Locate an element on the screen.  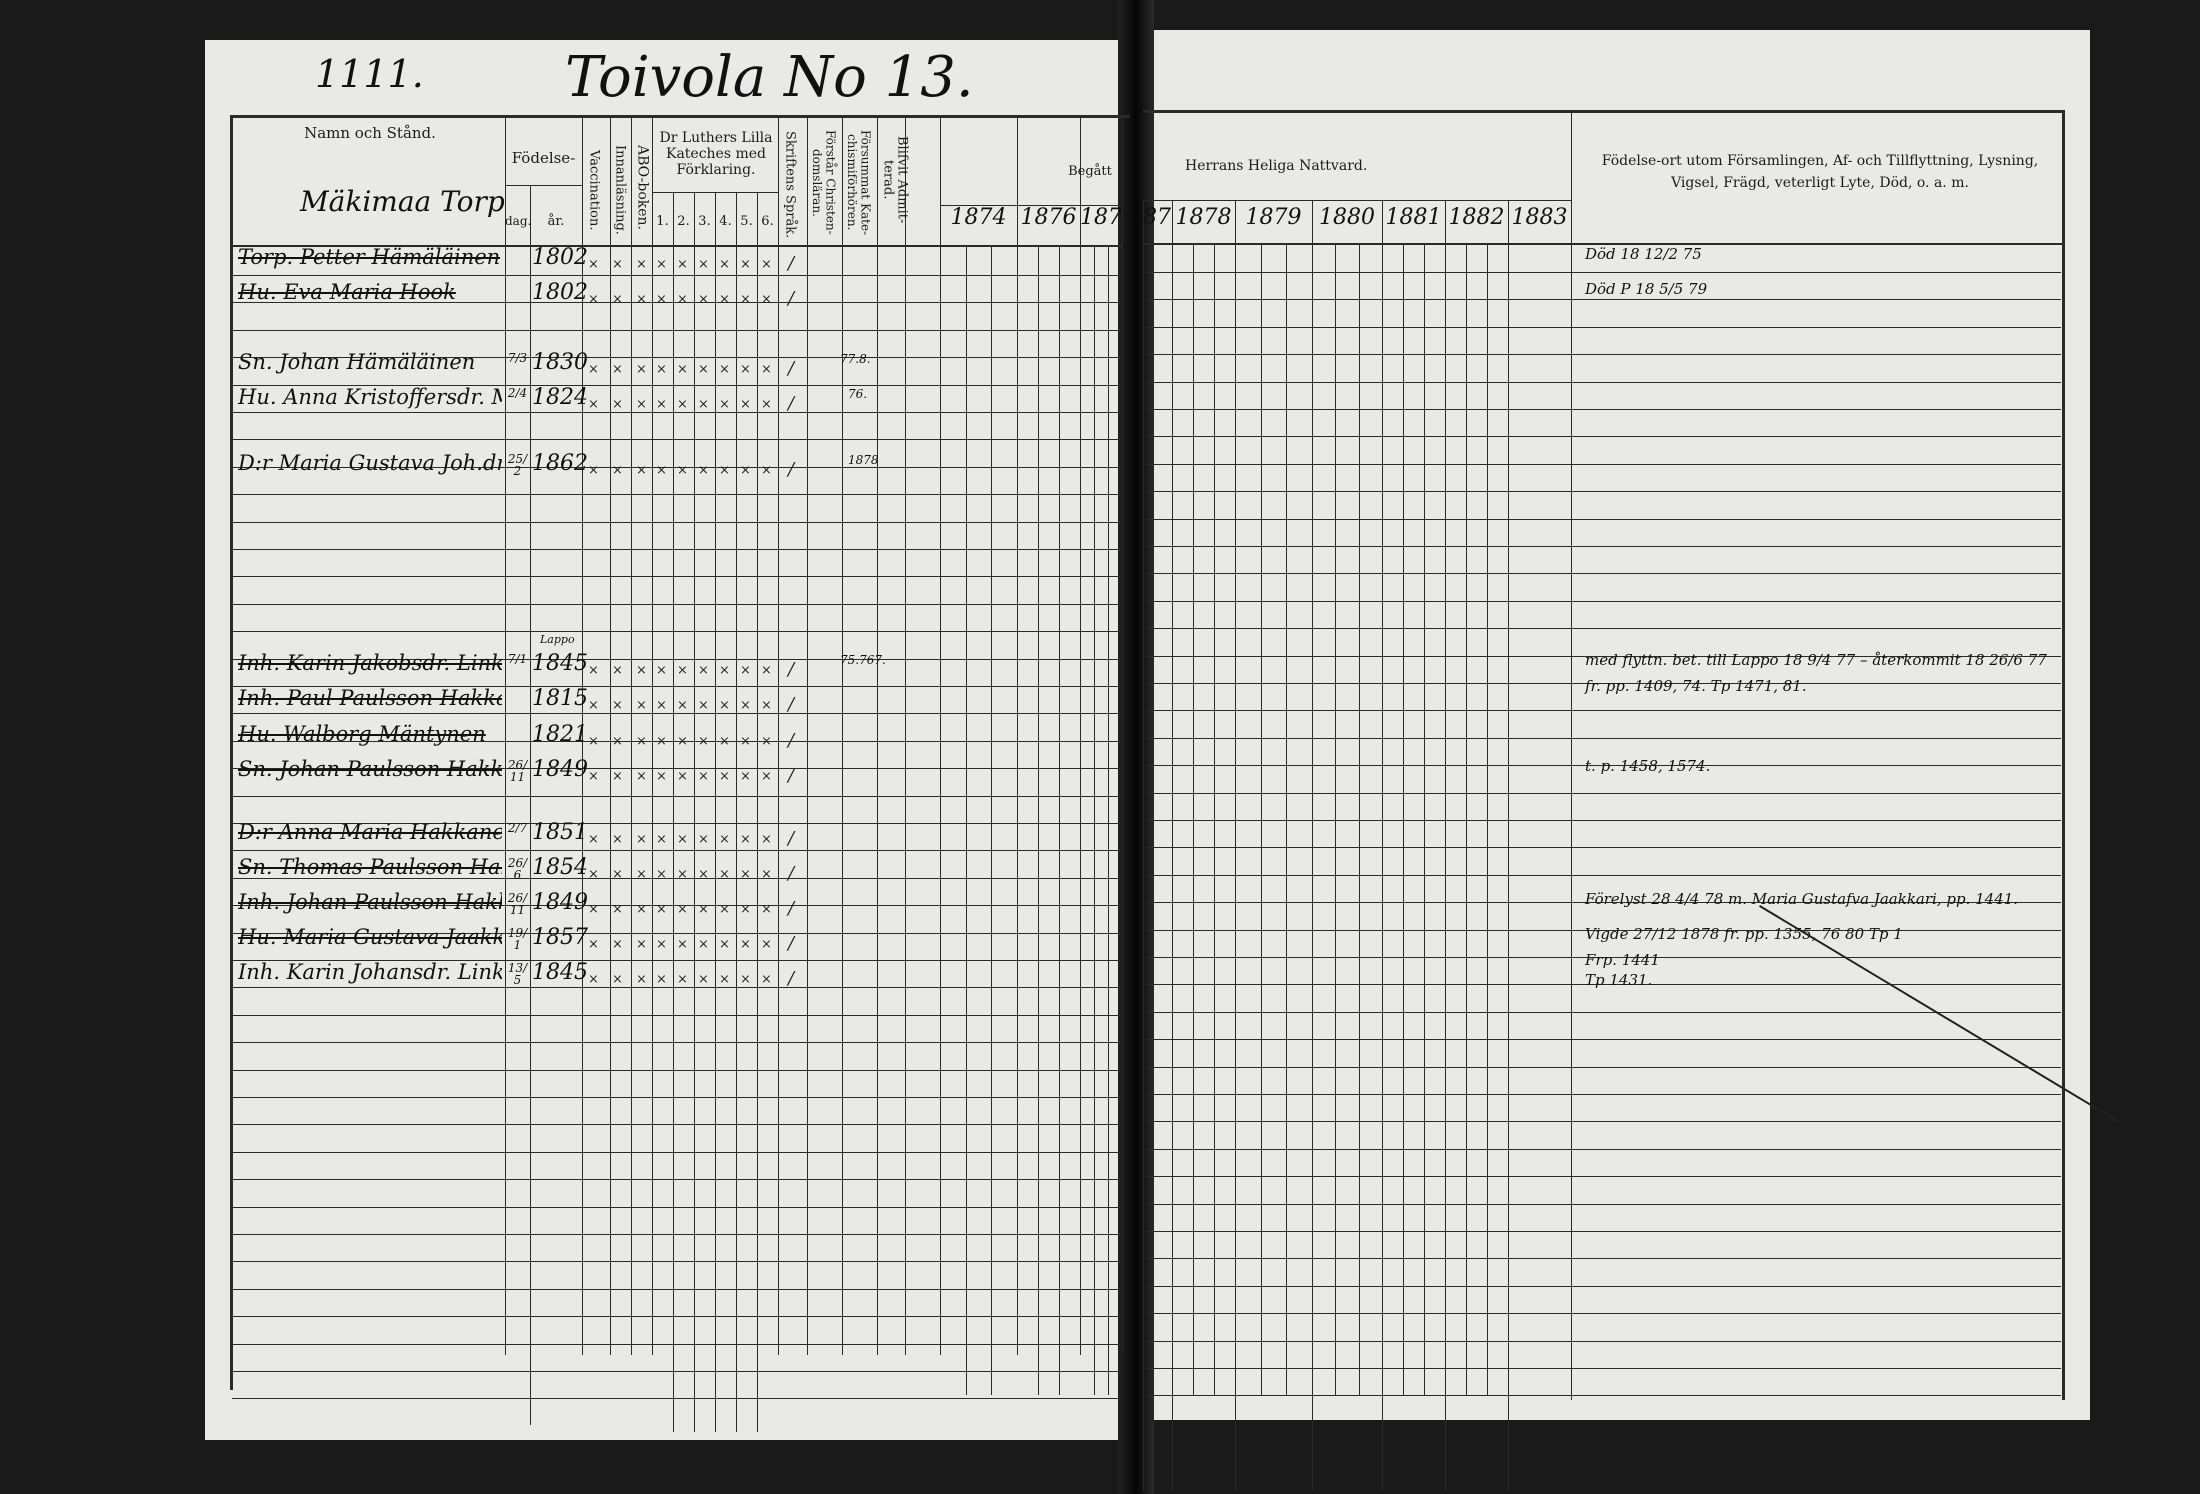
sub-column-rule is located at coordinates (1038, 820).